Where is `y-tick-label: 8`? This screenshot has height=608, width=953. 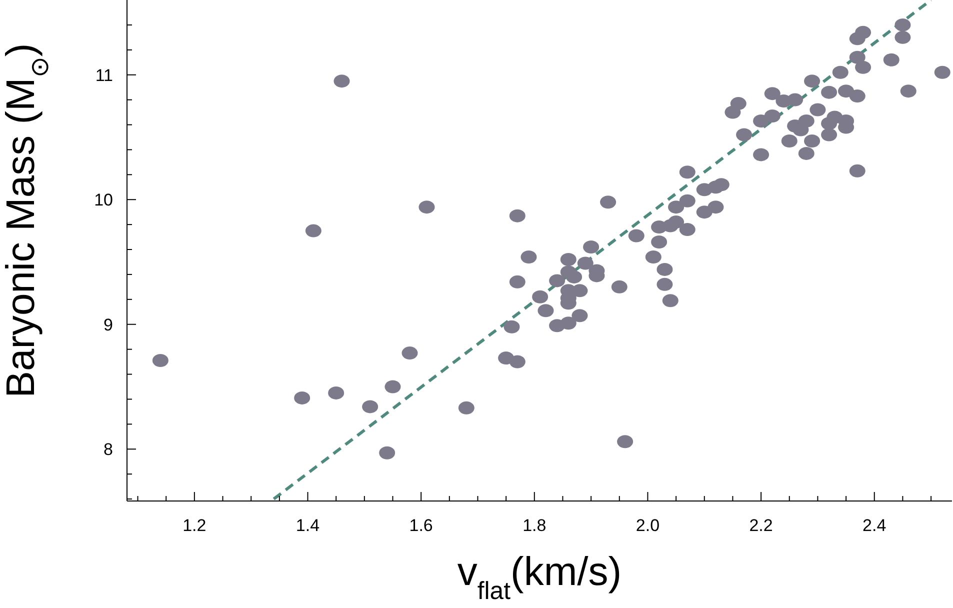
y-tick-label: 8 is located at coordinates (108, 450).